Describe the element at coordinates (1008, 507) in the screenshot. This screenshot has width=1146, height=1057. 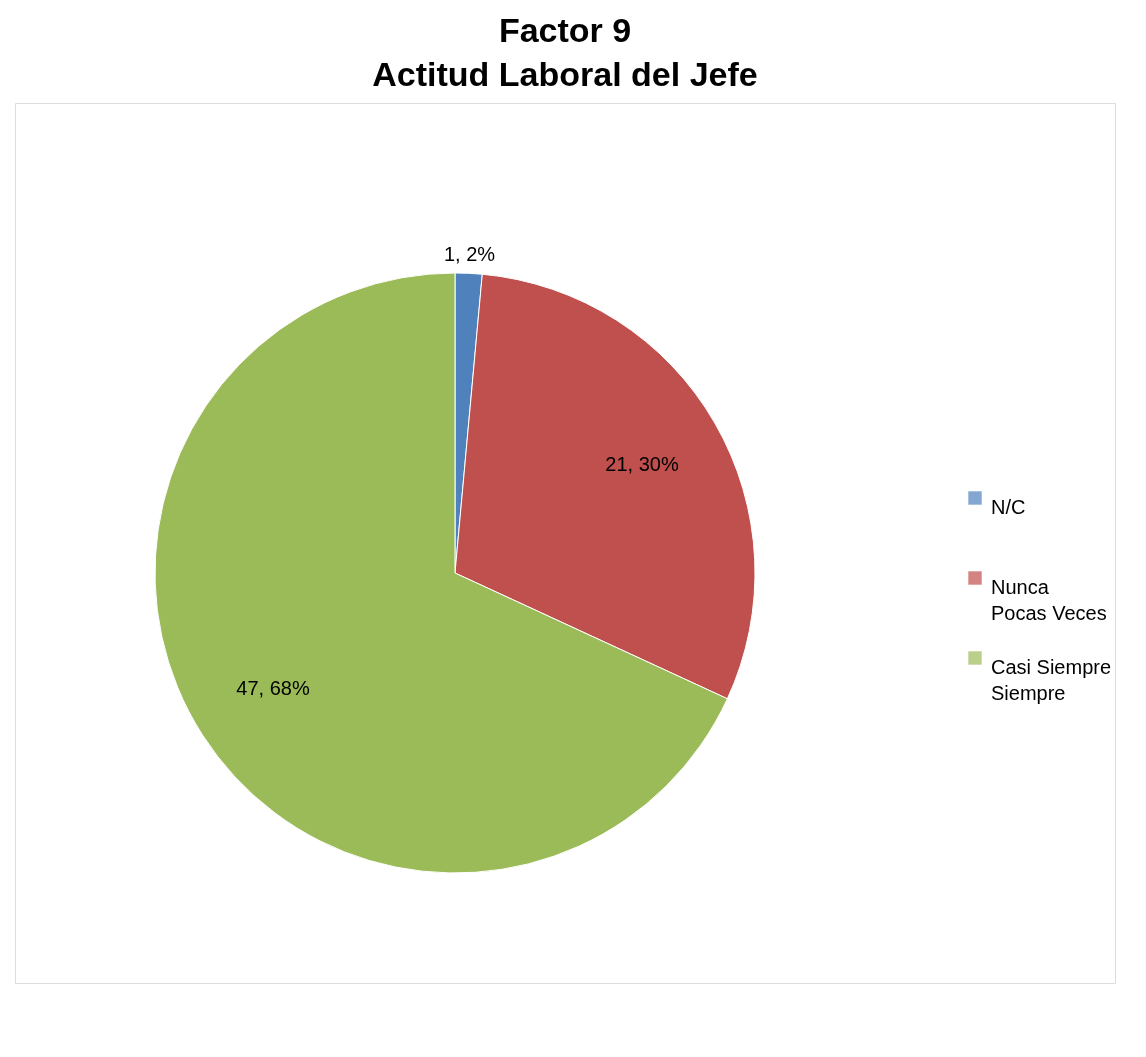
I see `legend-label: N/C` at that location.